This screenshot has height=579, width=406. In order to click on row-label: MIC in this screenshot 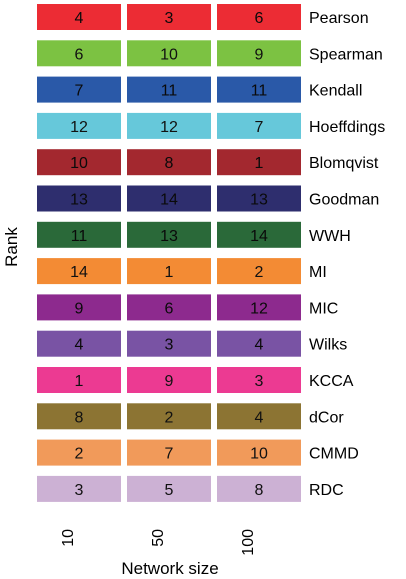, I will do `click(323, 308)`.